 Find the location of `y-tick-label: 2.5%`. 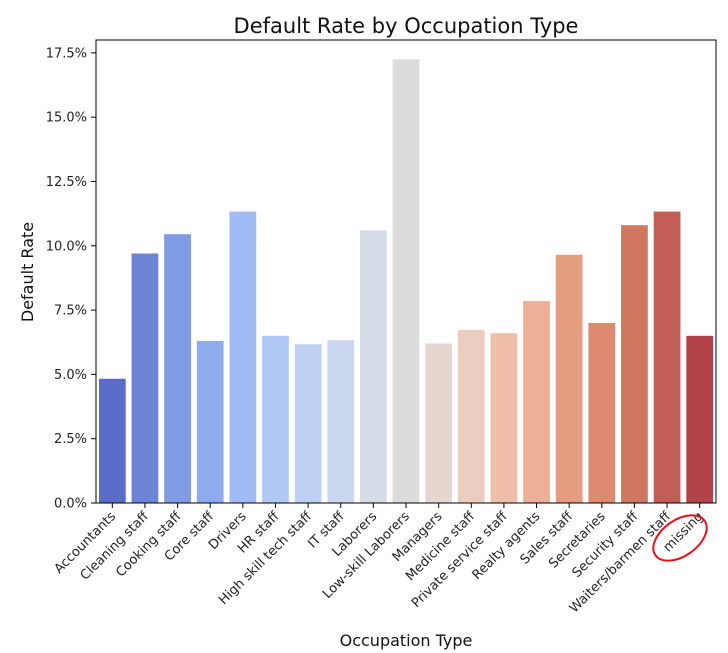

y-tick-label: 2.5% is located at coordinates (70, 439).